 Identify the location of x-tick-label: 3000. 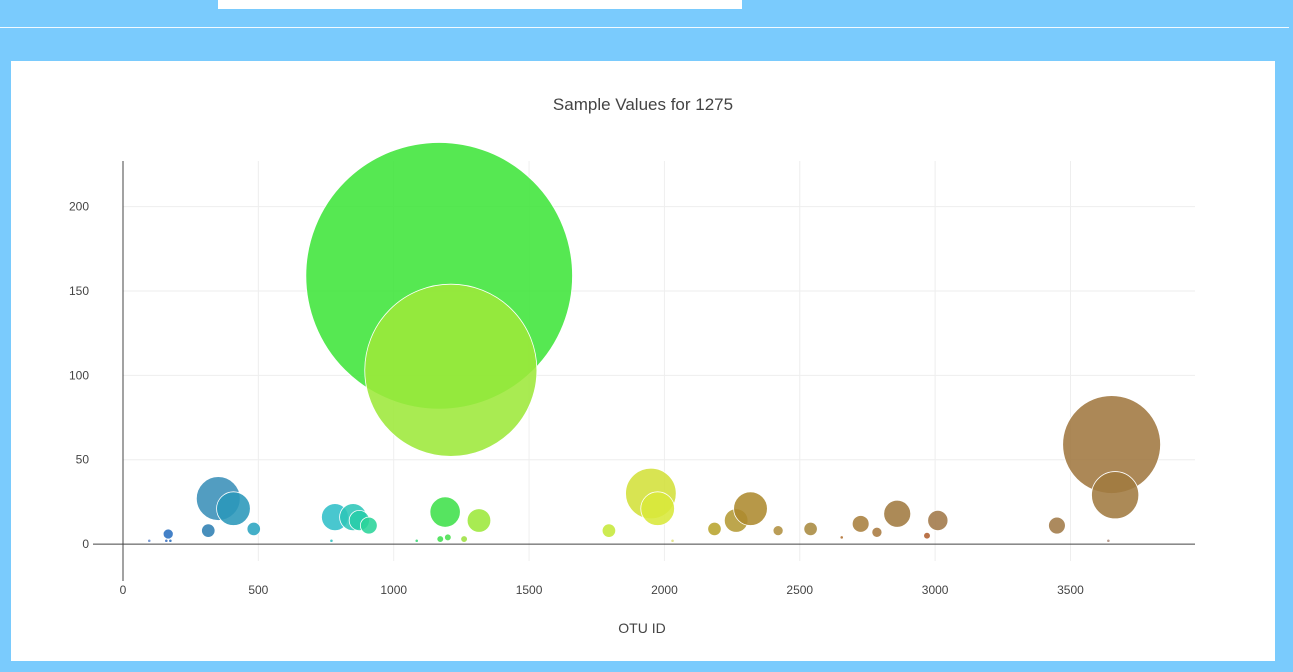
(935, 590).